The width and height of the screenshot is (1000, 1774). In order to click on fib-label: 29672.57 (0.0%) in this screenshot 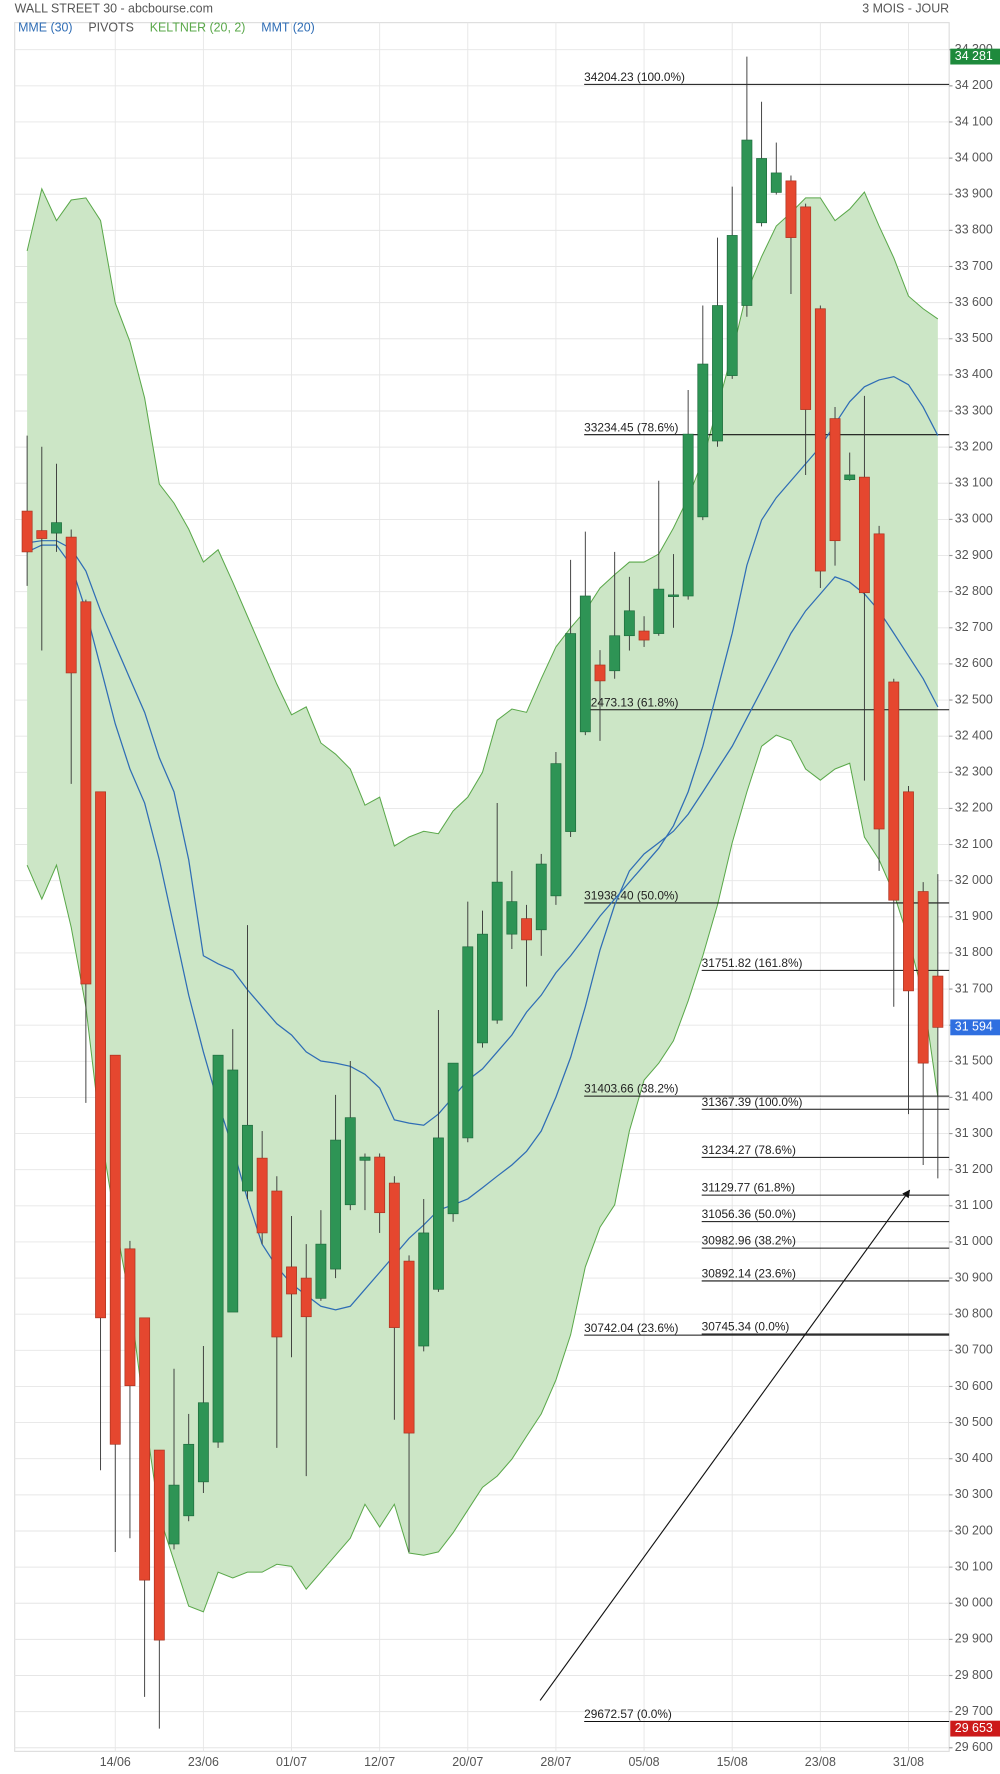, I will do `click(628, 1714)`.